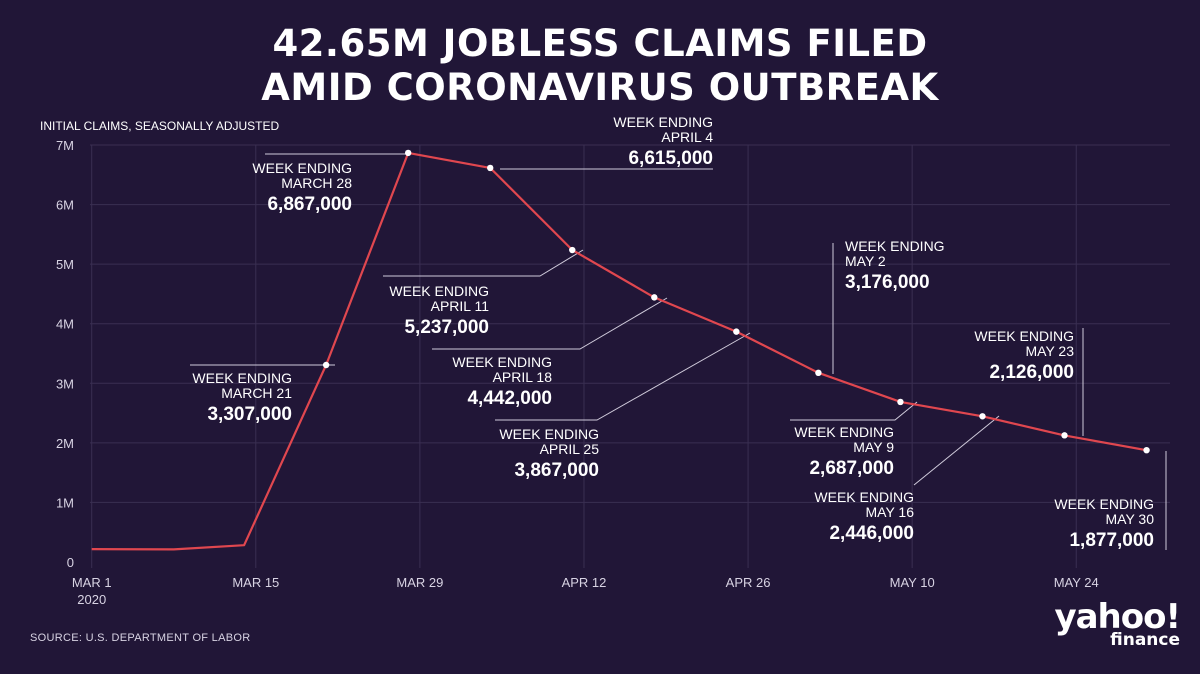  I want to click on y-axis-title: INITIAL CLAIMS, SEASONALLY ADJUSTED, so click(160, 126).